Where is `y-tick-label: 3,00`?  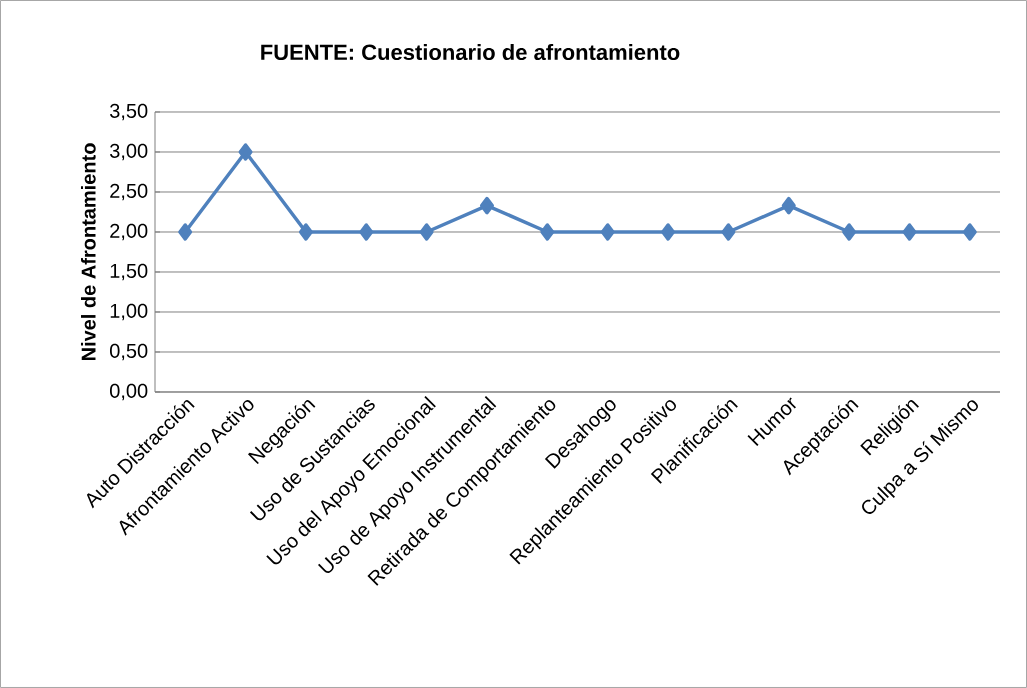 y-tick-label: 3,00 is located at coordinates (128, 152).